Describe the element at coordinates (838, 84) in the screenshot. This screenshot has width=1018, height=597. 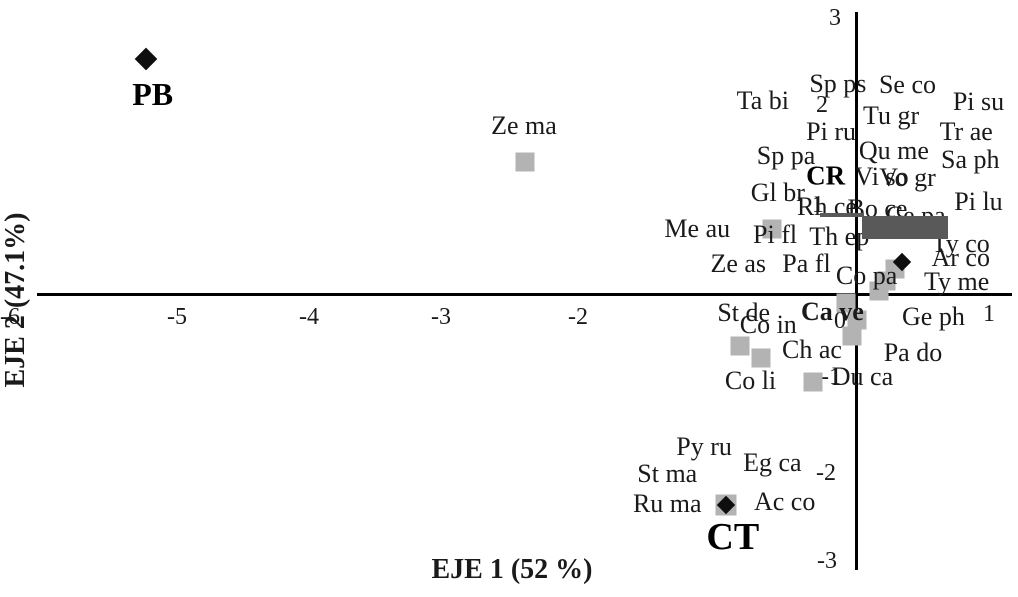
I see `species-label: Sp ps` at that location.